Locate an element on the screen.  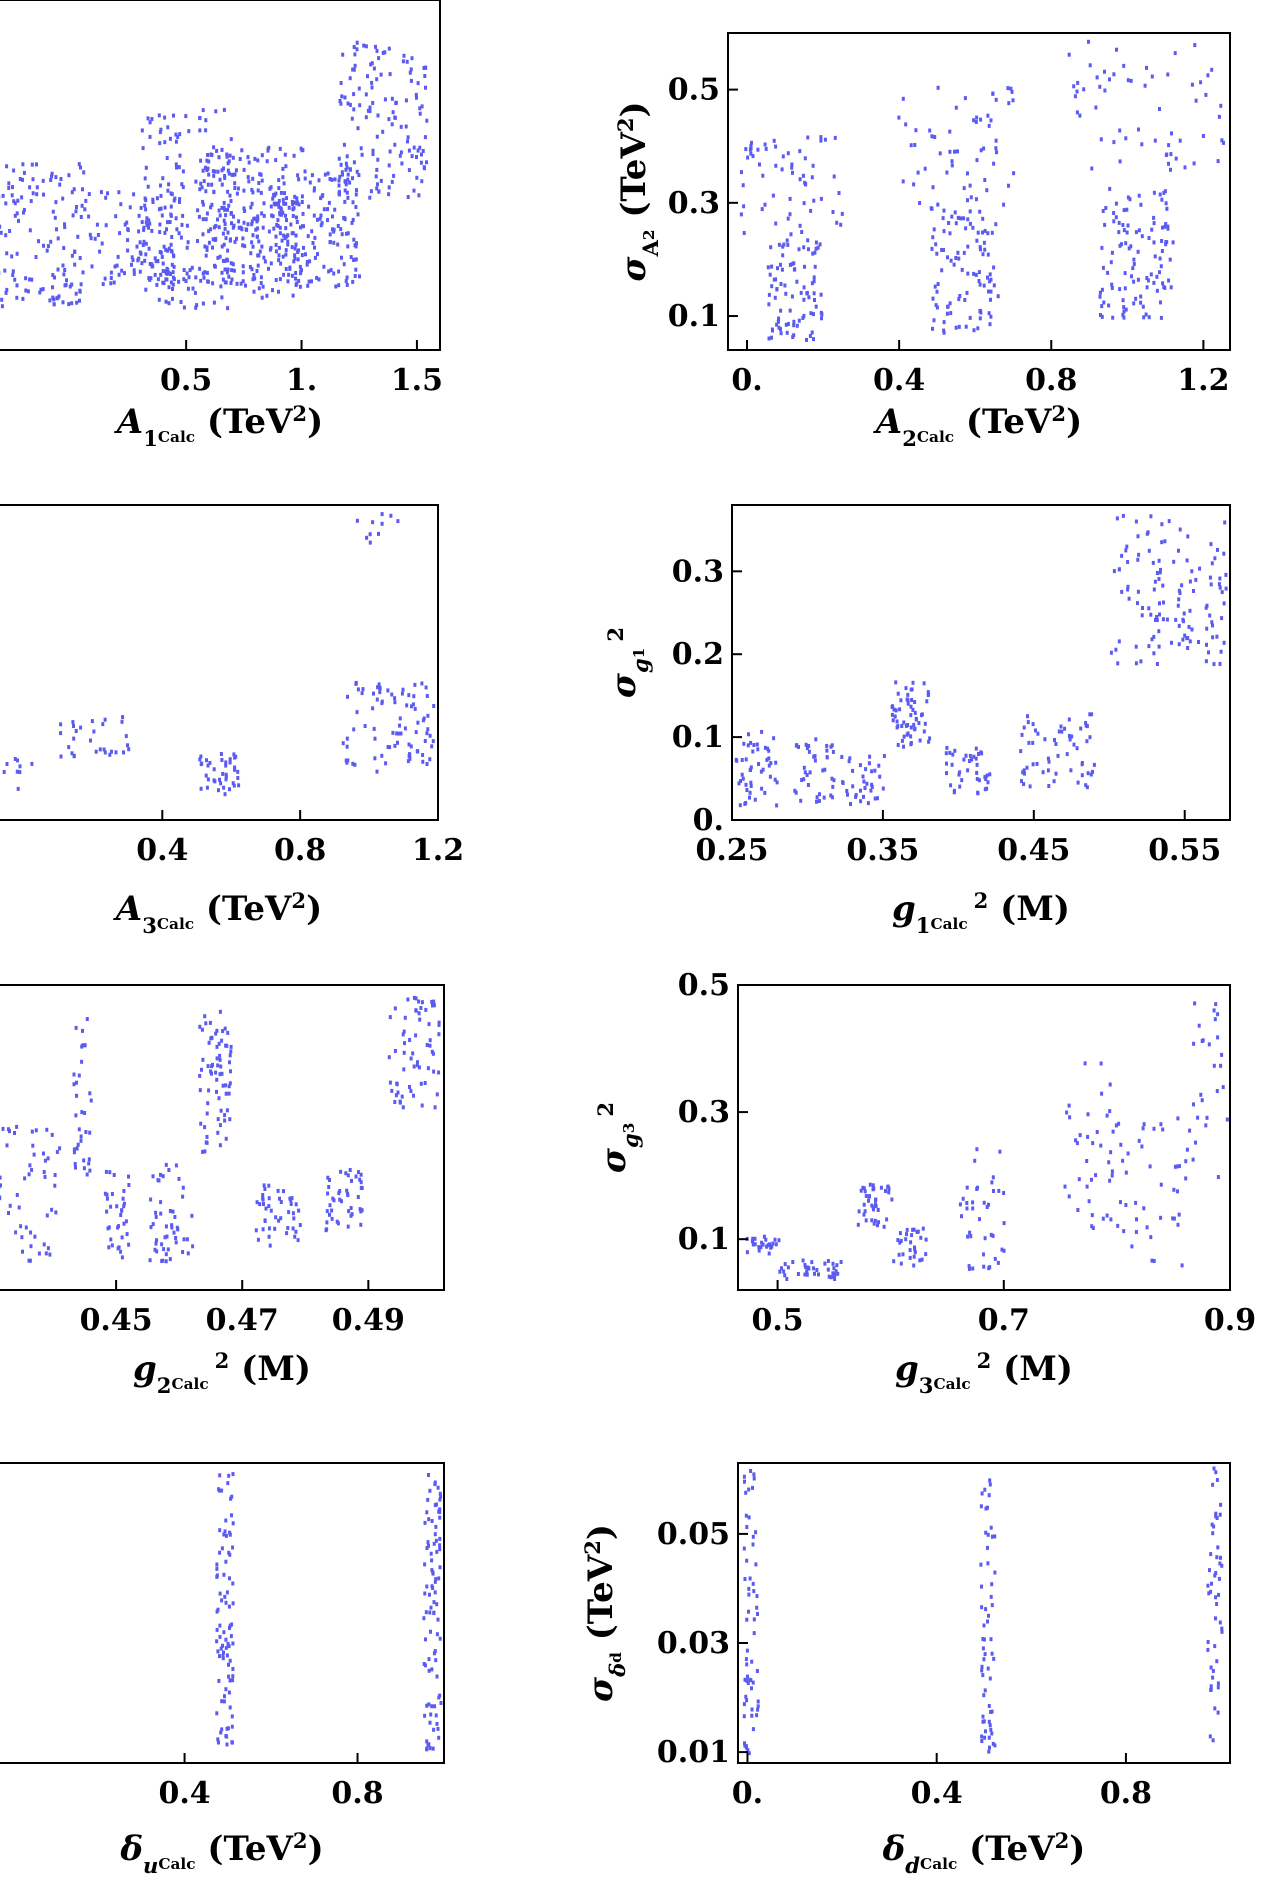
x-tick-label: 0.7 is located at coordinates (1004, 1320).